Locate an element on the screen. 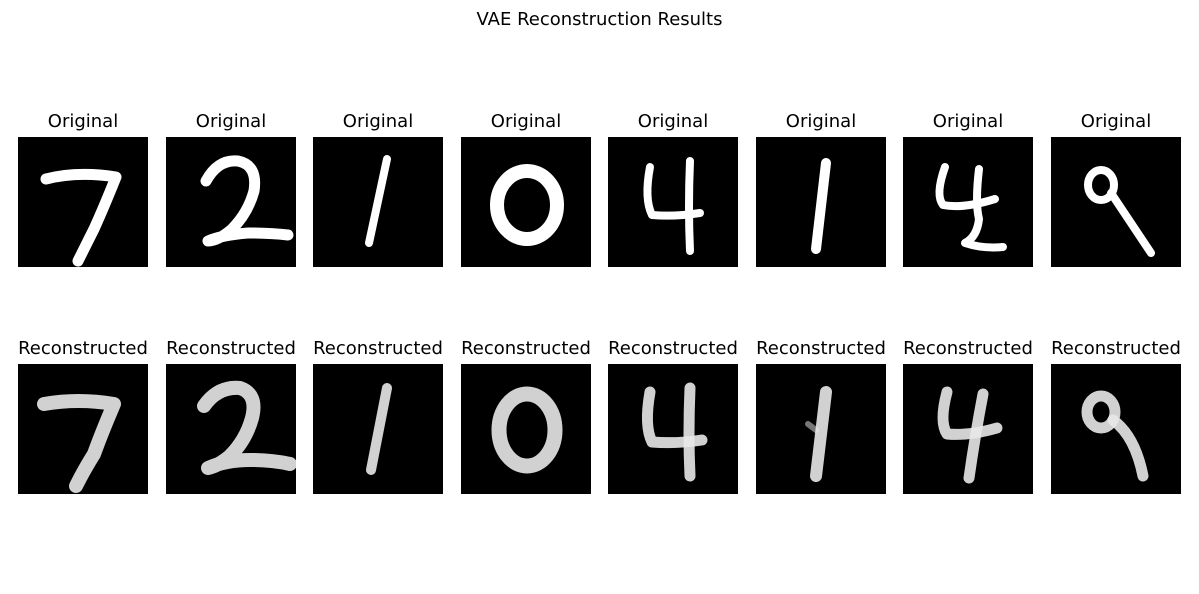  figure-title: VAE Reconstruction Results is located at coordinates (599, 19).